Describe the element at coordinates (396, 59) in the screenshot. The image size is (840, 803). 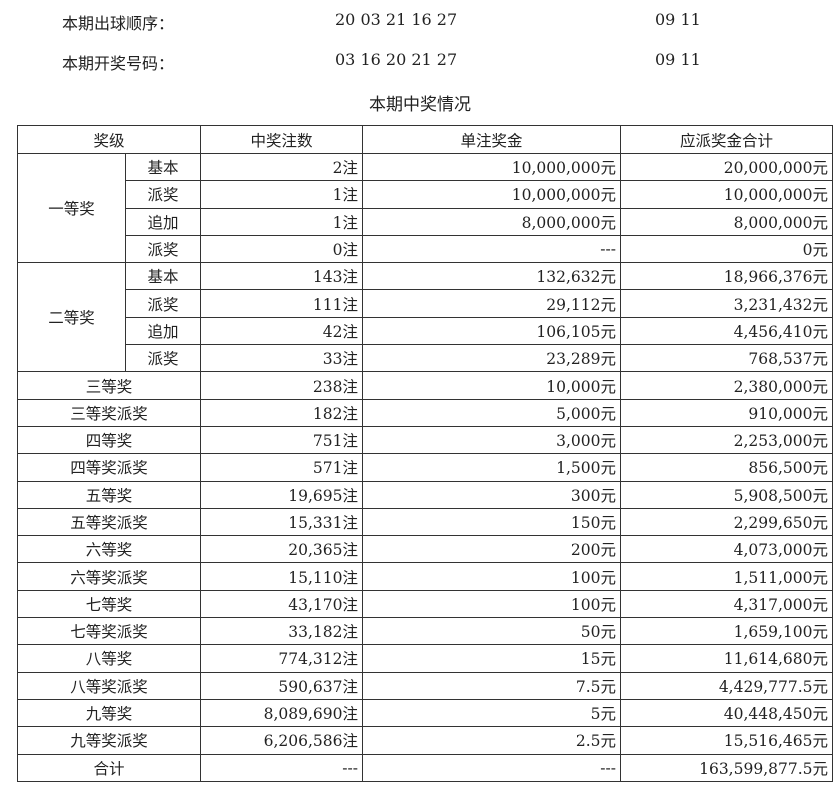
I see `winning-front-numbers: 03 16 20 21 27` at that location.